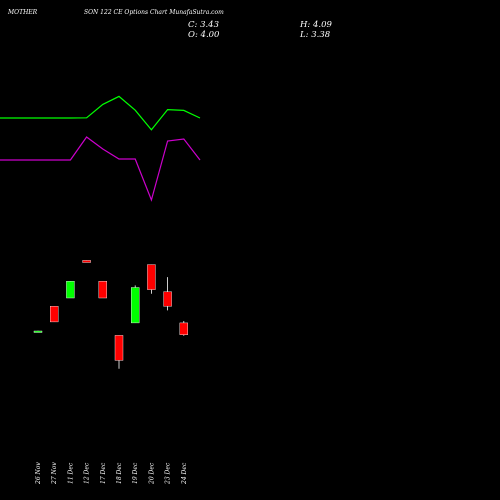  Describe the element at coordinates (119, 473) in the screenshot. I see `x-tick-label: 18 Dec` at that location.